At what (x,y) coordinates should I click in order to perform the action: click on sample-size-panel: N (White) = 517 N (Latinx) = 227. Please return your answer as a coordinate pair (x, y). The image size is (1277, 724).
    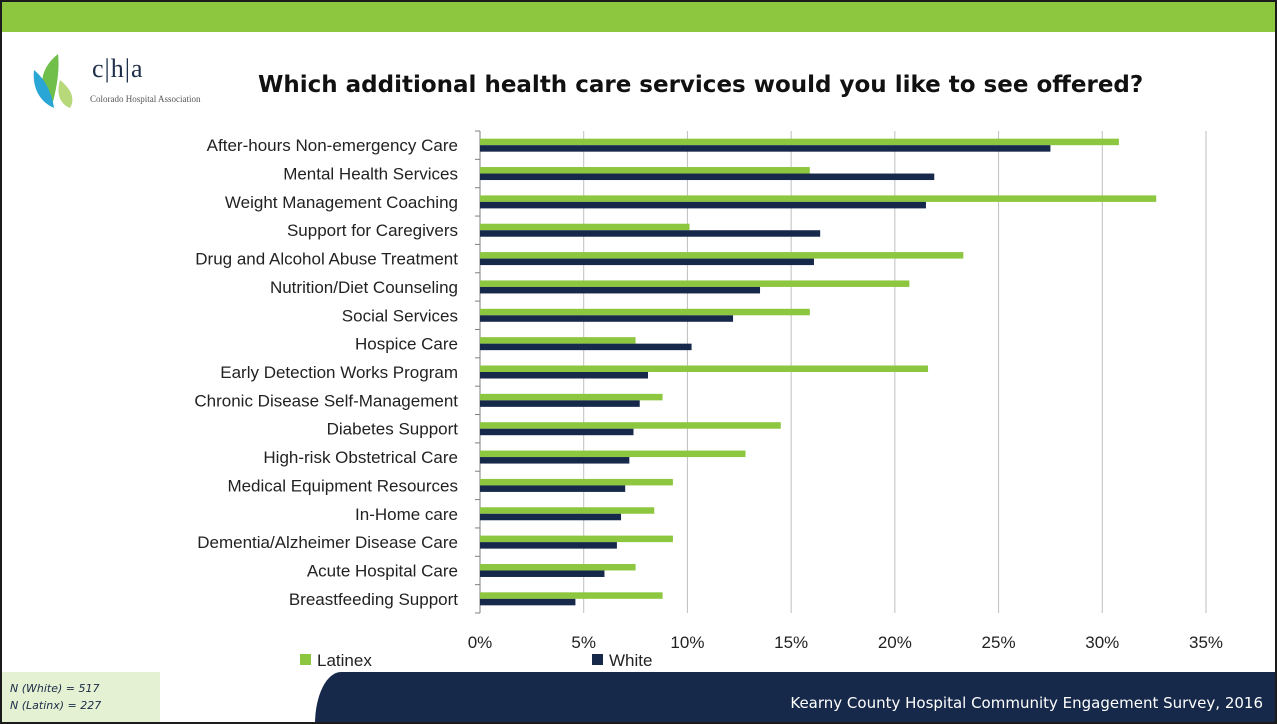
    Looking at the image, I should click on (80, 698).